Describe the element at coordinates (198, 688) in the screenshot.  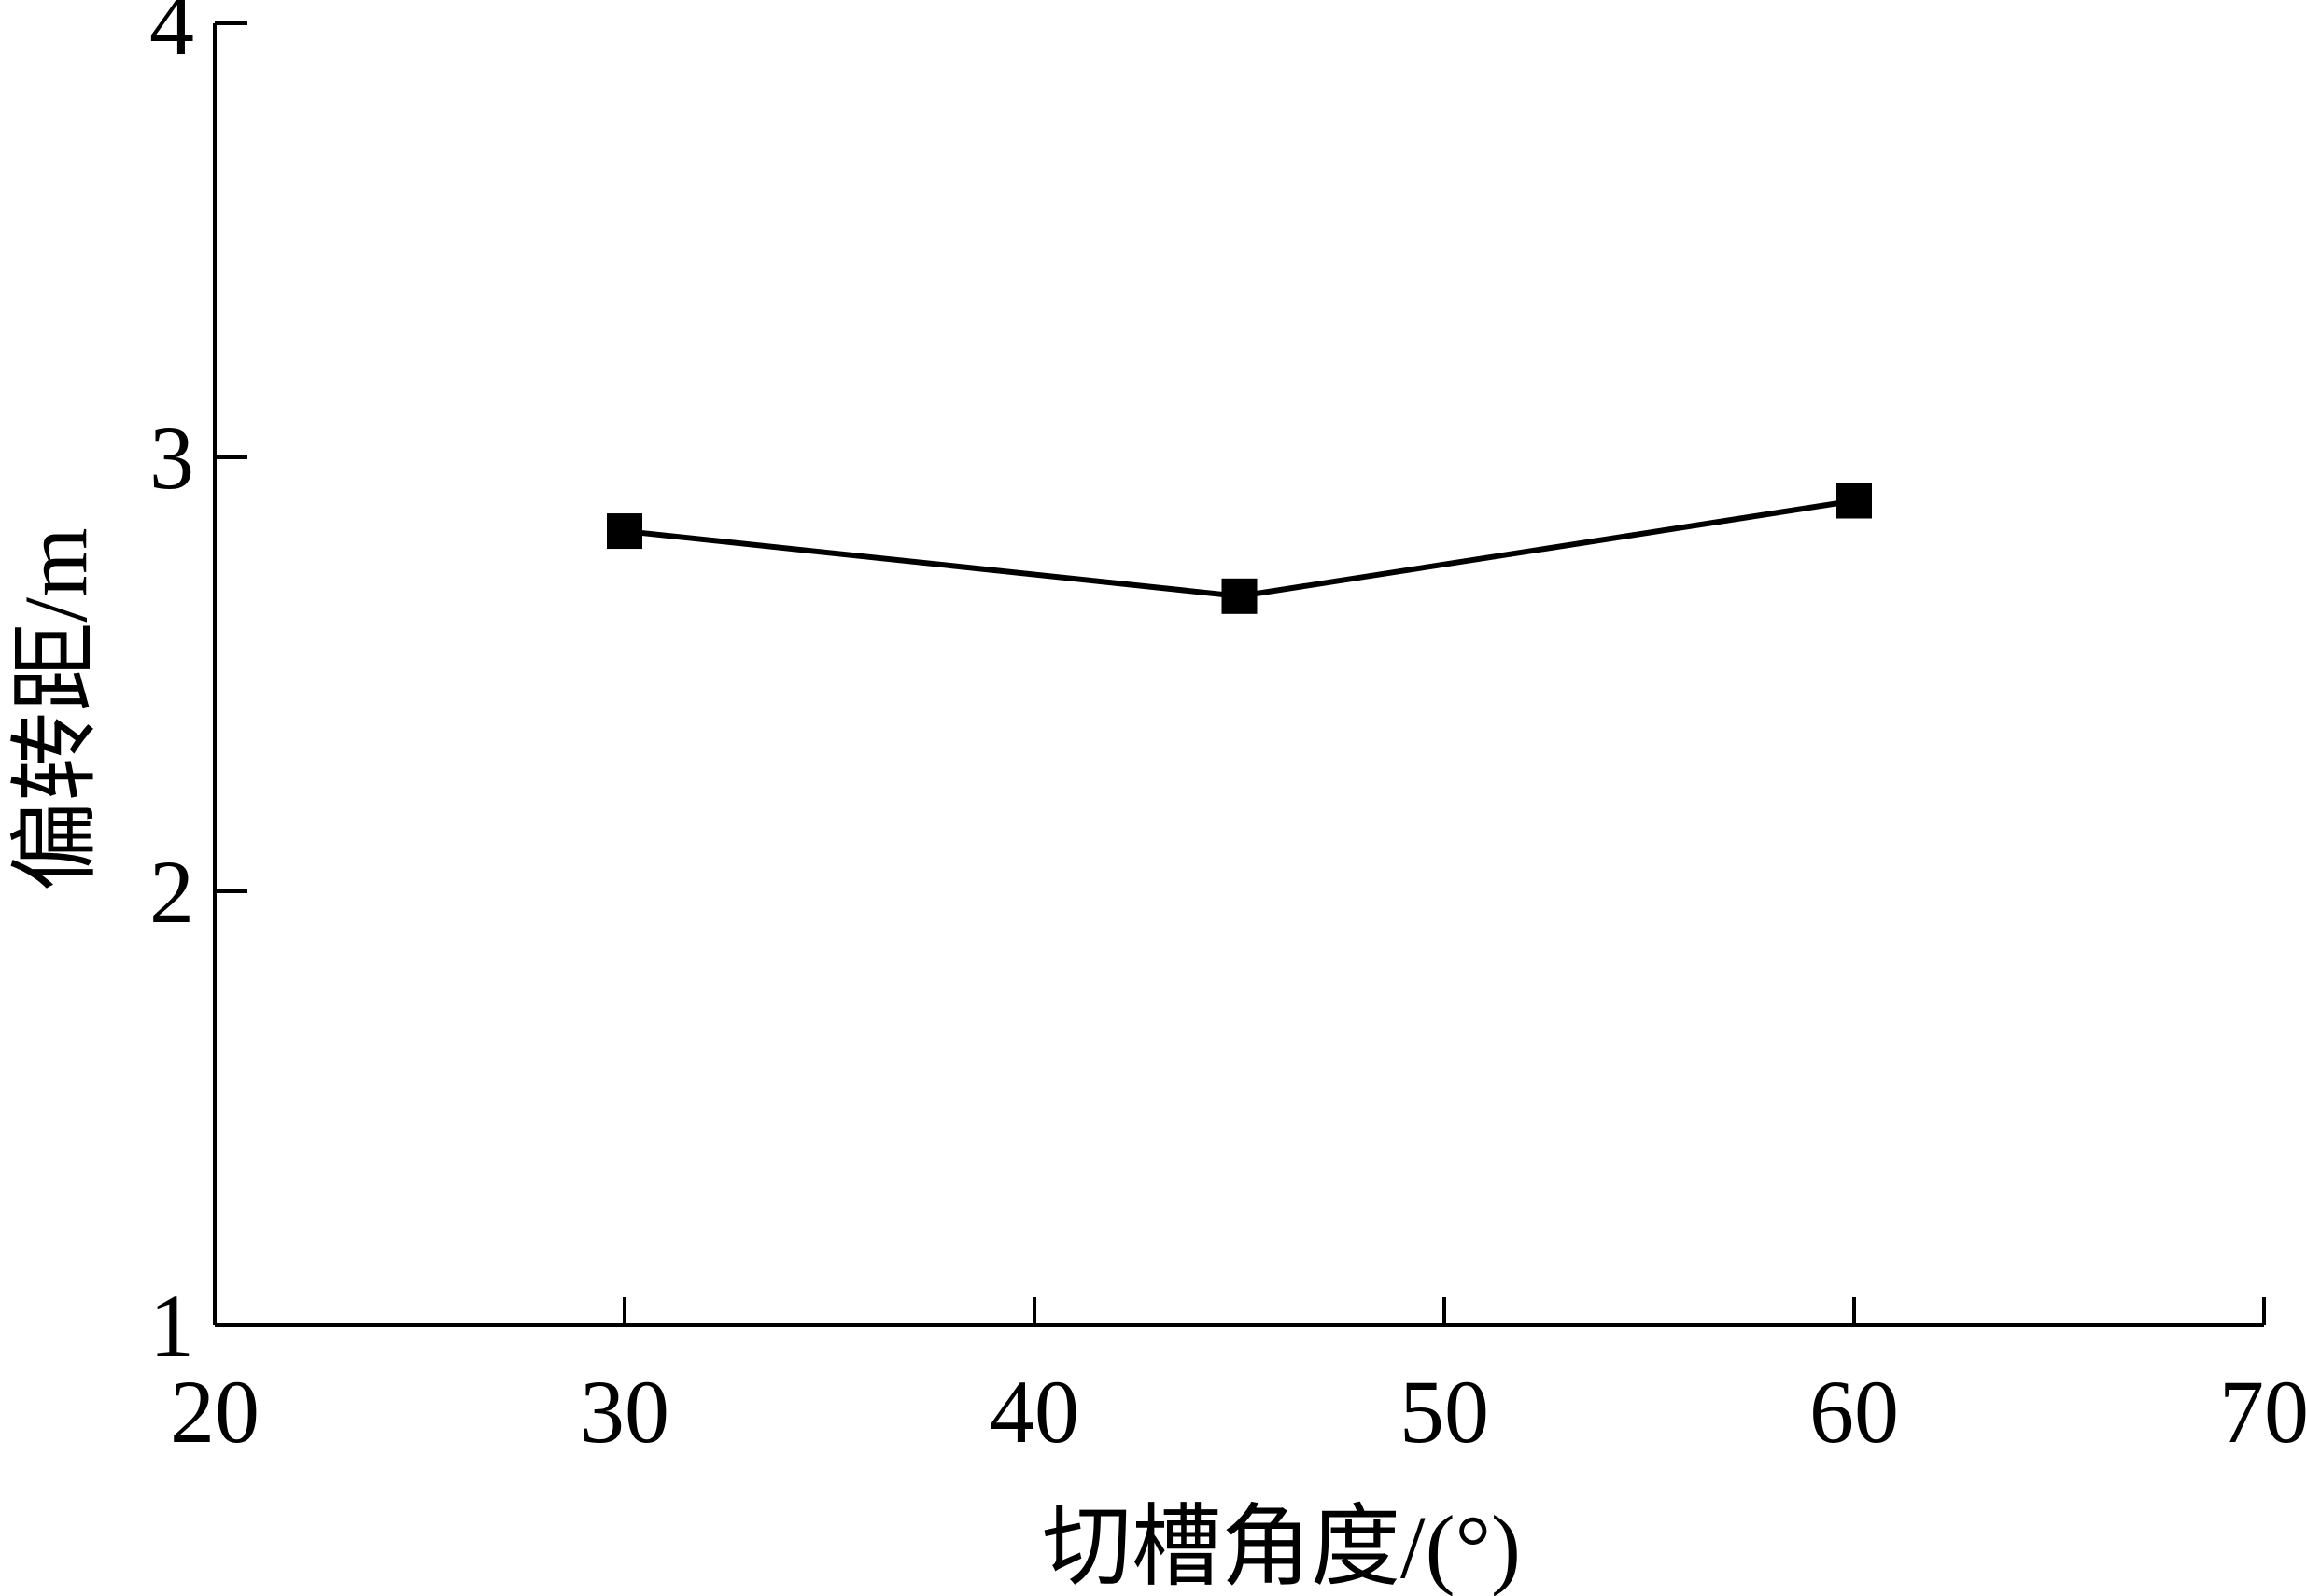
I see `y-axis-ticks: 1 2 3 4` at that location.